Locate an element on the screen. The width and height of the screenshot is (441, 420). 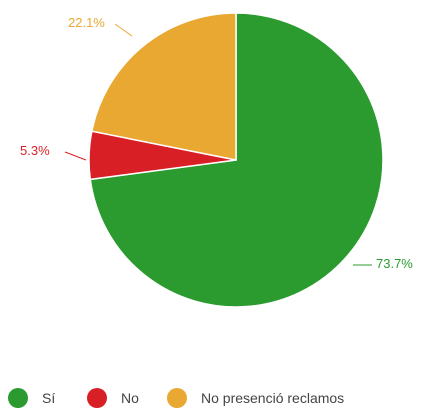
legend-swatch-no is located at coordinates (97, 398).